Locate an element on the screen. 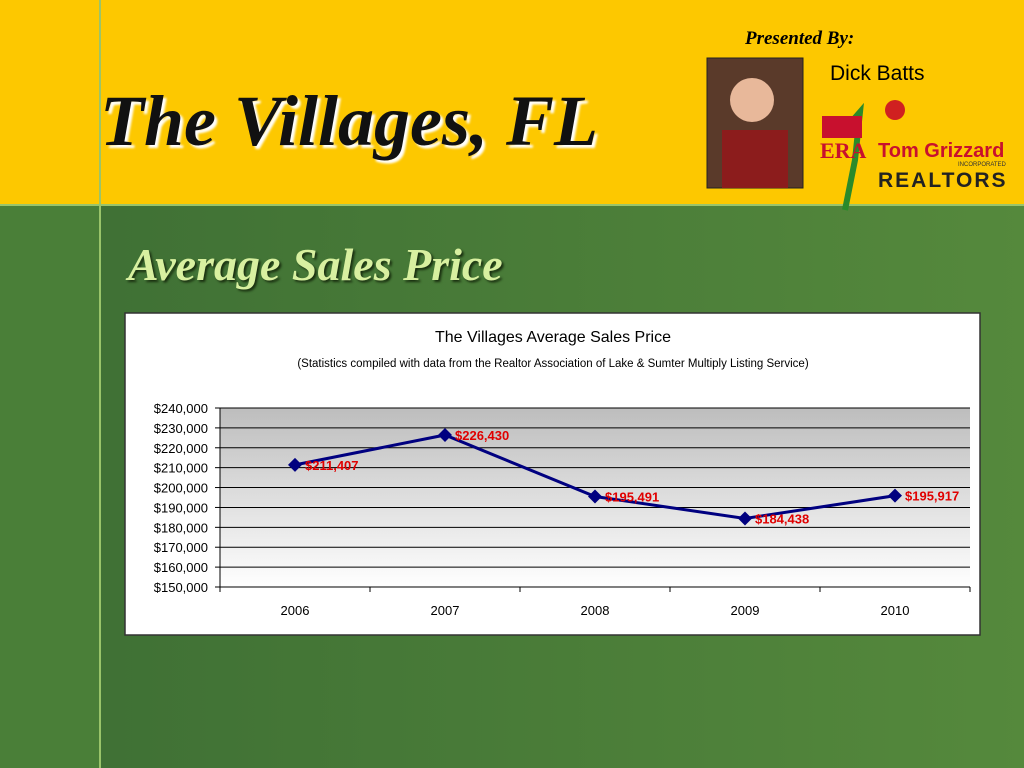 Image resolution: width=1024 pixels, height=768 pixels. incorporated: INCORPORATED is located at coordinates (982, 165).